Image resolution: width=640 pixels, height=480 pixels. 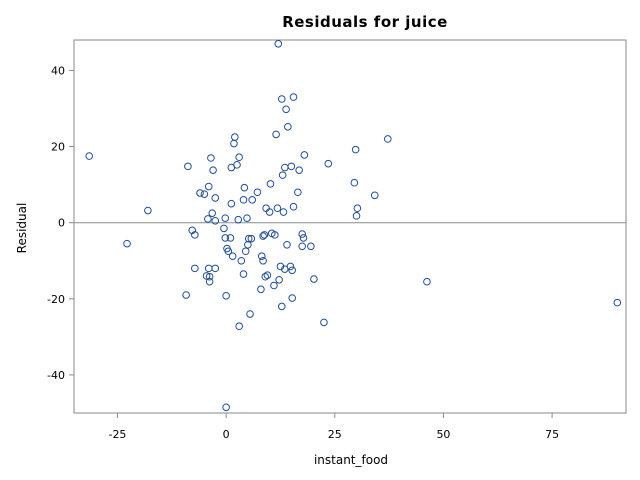 I want to click on y-axis: -40 -20 0 20 40, so click(x=60, y=223).